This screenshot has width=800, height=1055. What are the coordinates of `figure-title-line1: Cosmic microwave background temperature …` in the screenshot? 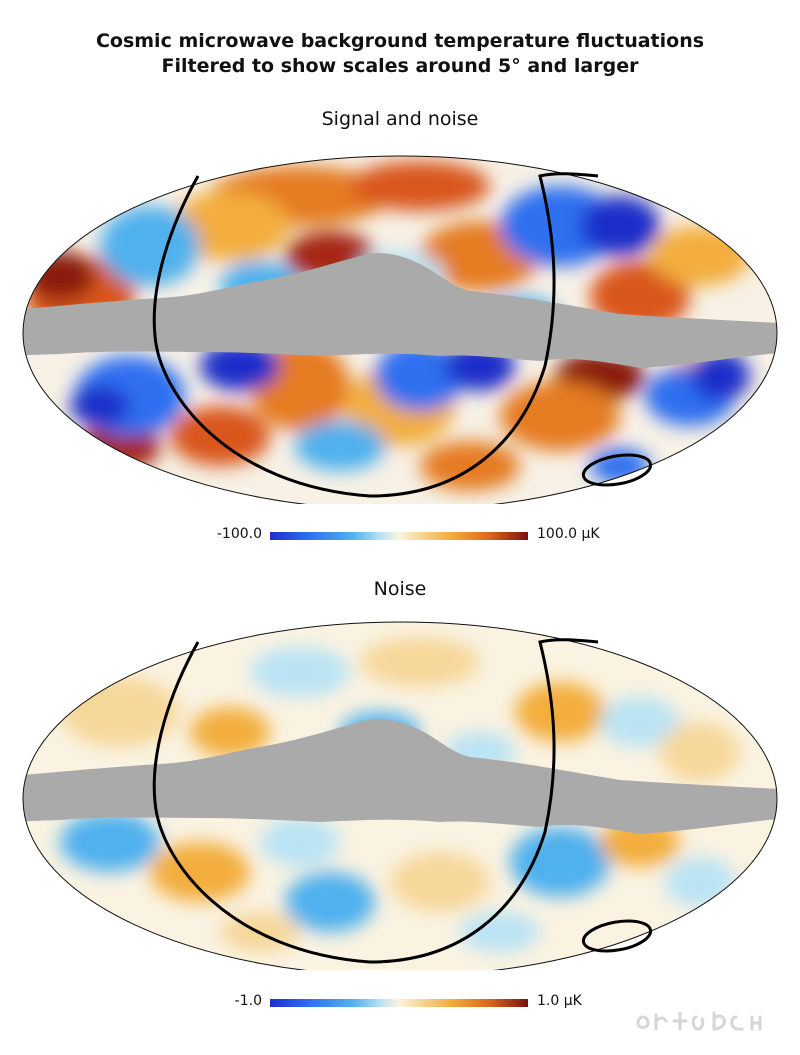 It's located at (400, 41).